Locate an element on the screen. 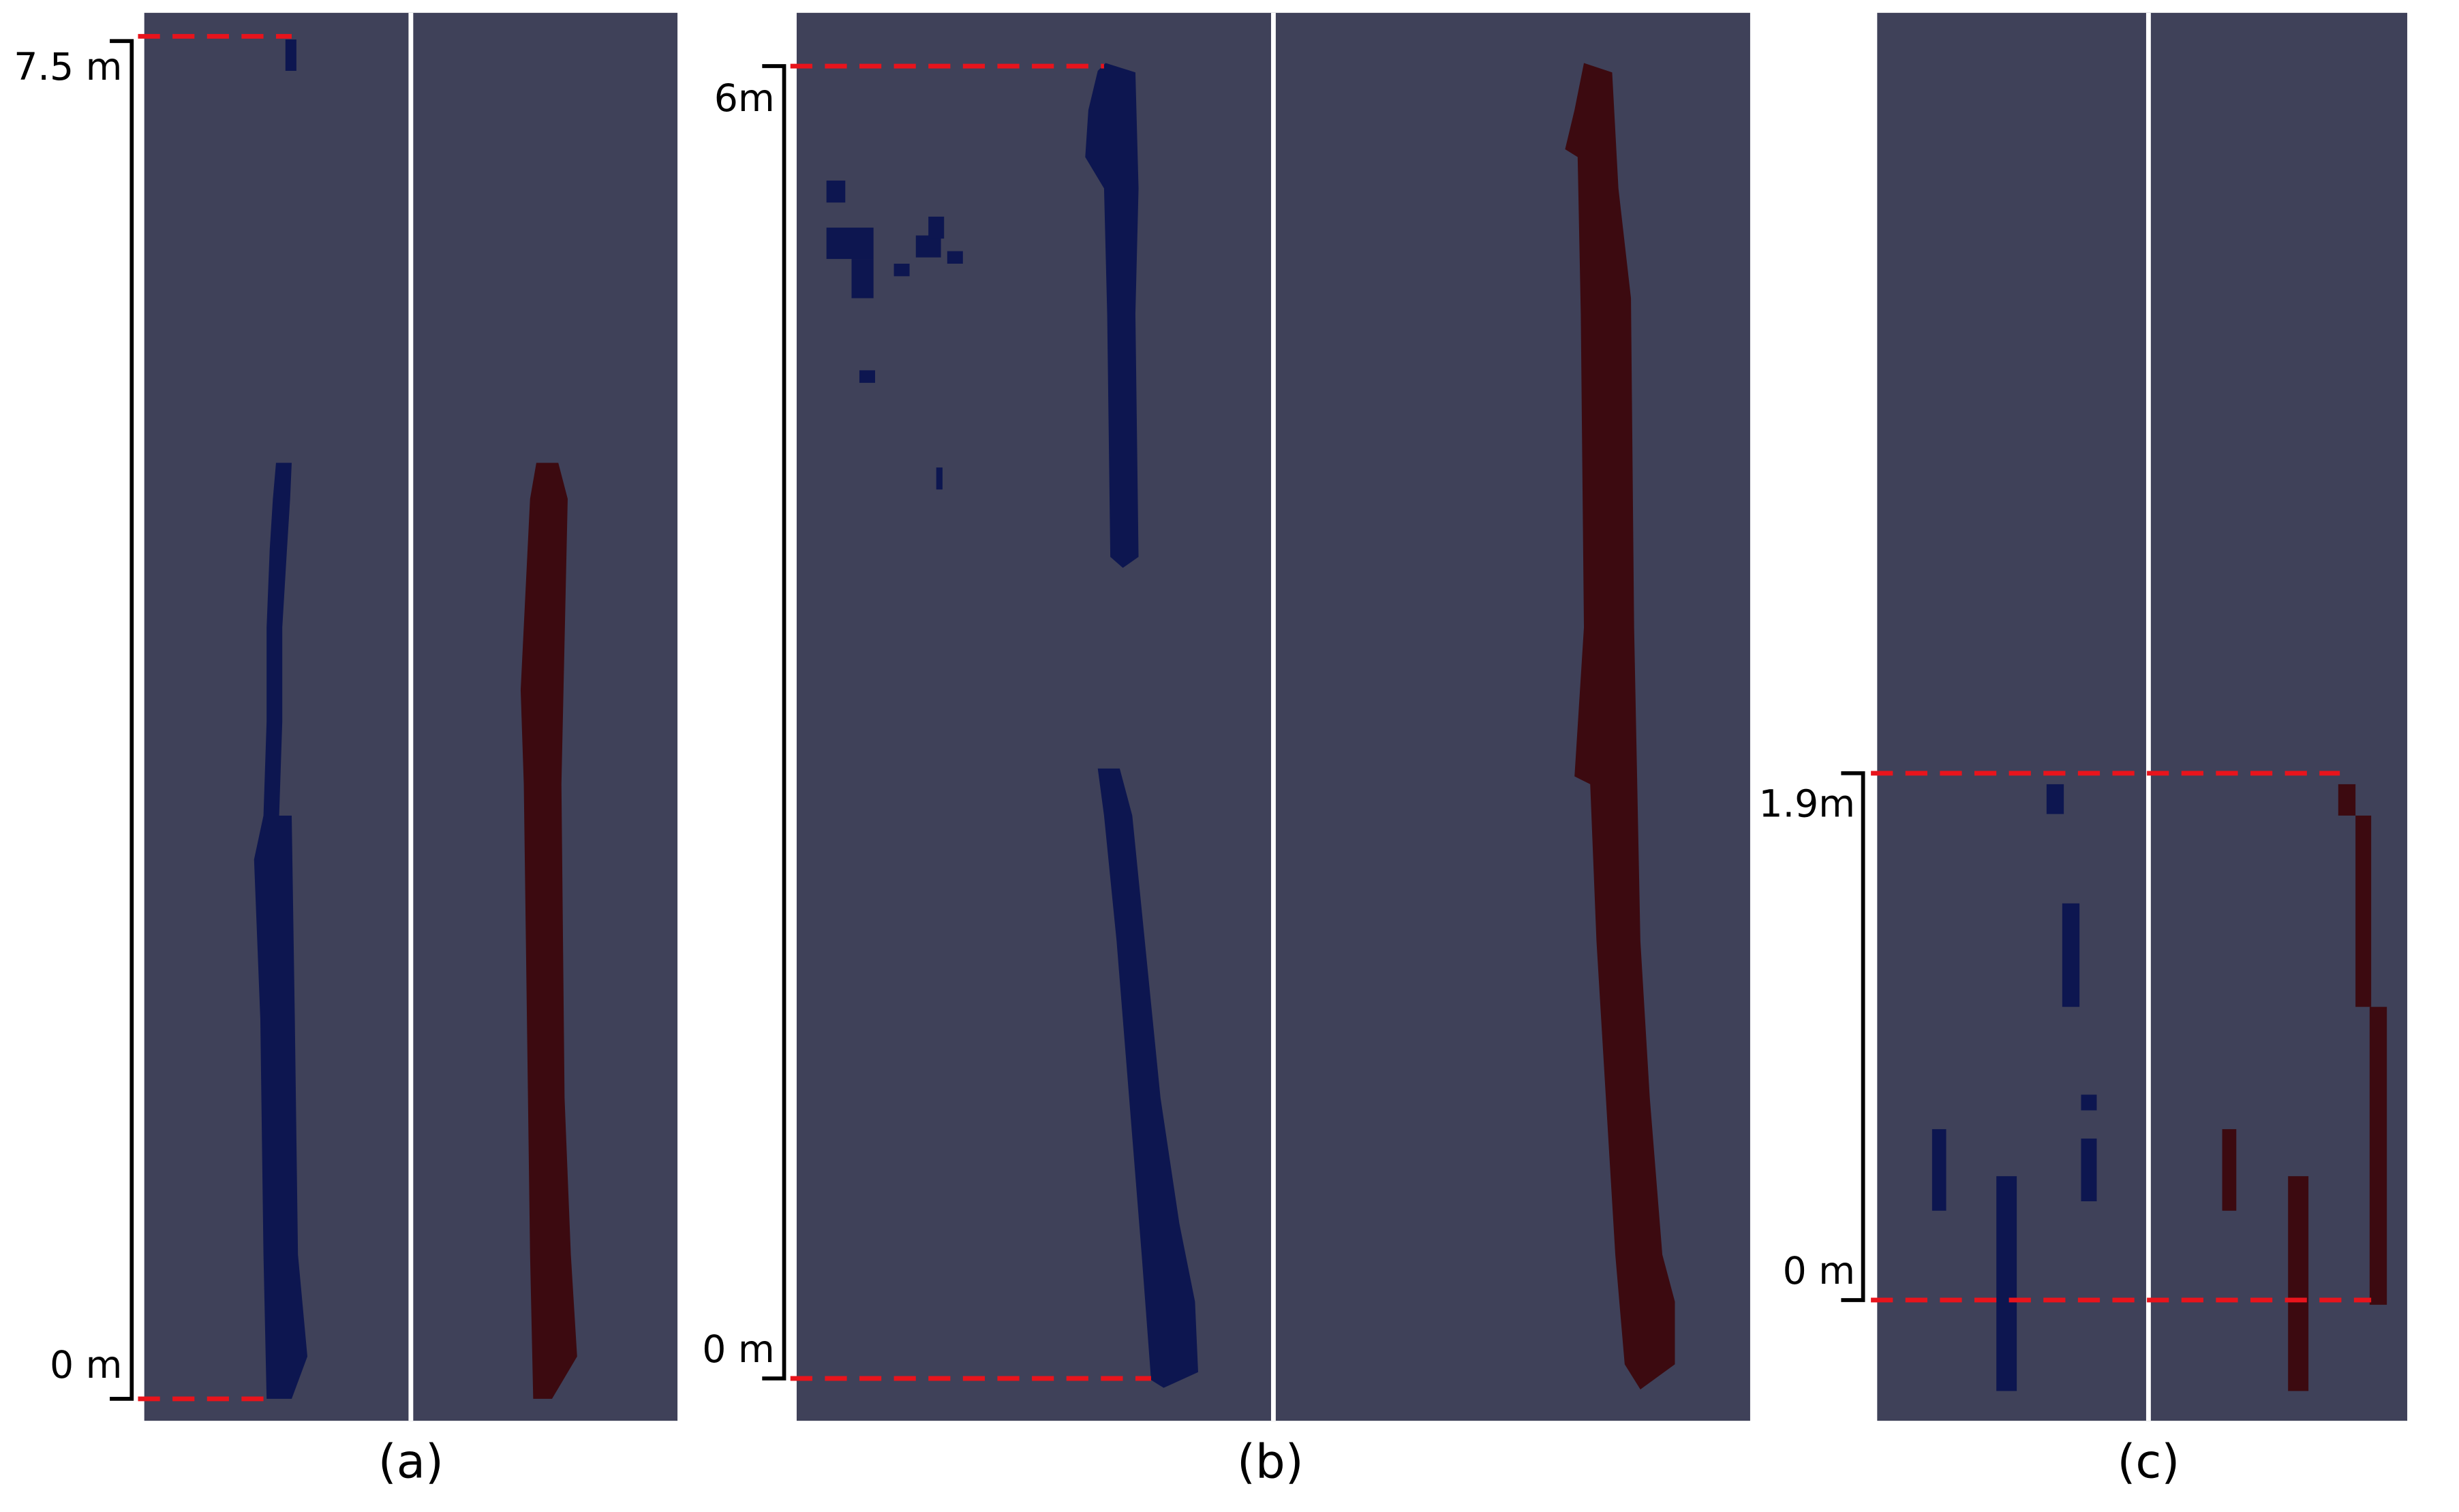 The image size is (2459, 1512). scale-label: 1.9m is located at coordinates (1806, 804).